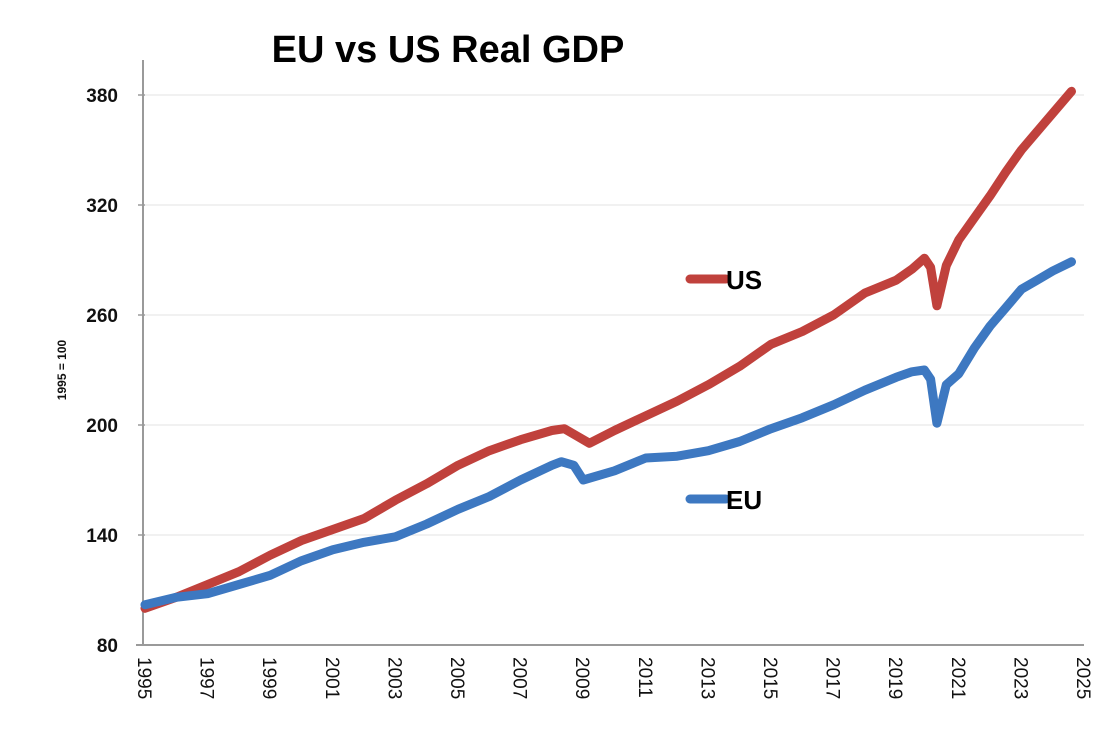 The image size is (1114, 752). What do you see at coordinates (206, 678) in the screenshot?
I see `x-tick-label: 1997` at bounding box center [206, 678].